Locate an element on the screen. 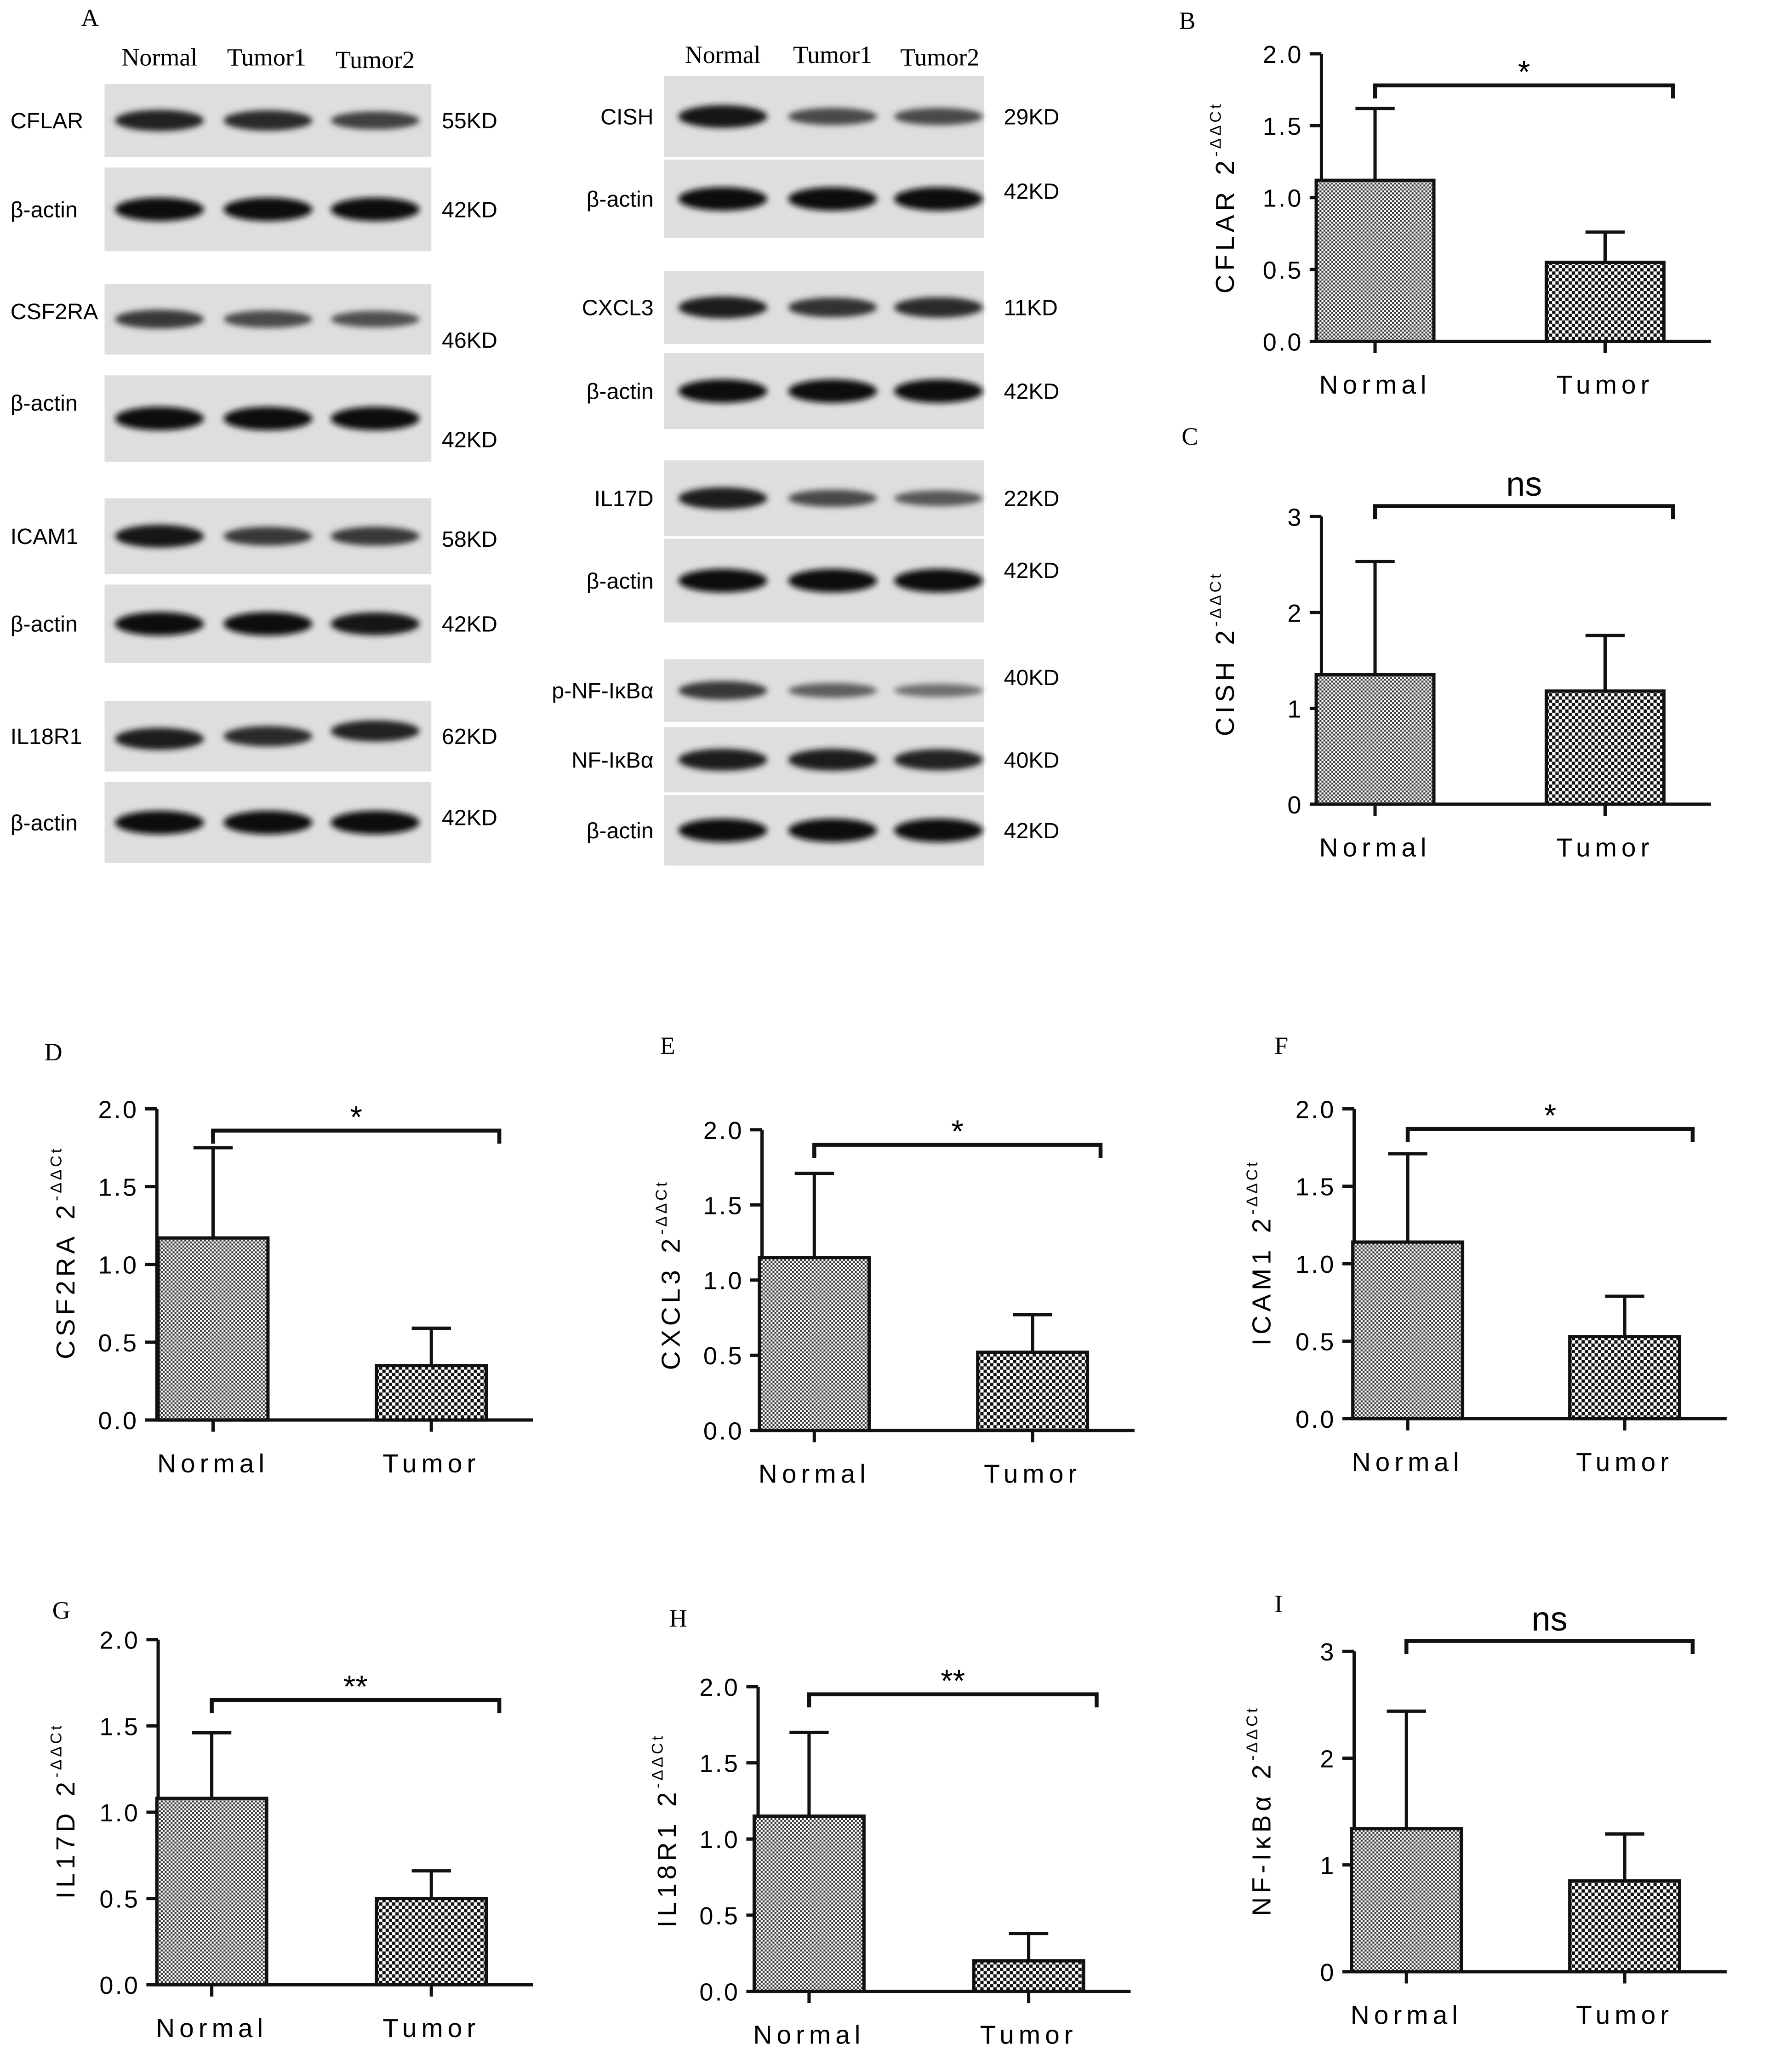 The width and height of the screenshot is (1792, 2049). y-axis-label: IL18R1 2-ΔΔCt is located at coordinates (665, 1831).